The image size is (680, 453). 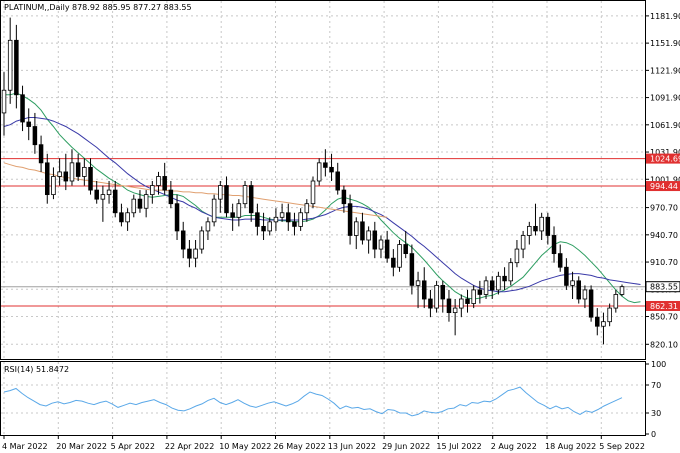 I want to click on rsi-title: RSI(14) 51.8472, so click(x=36, y=369).